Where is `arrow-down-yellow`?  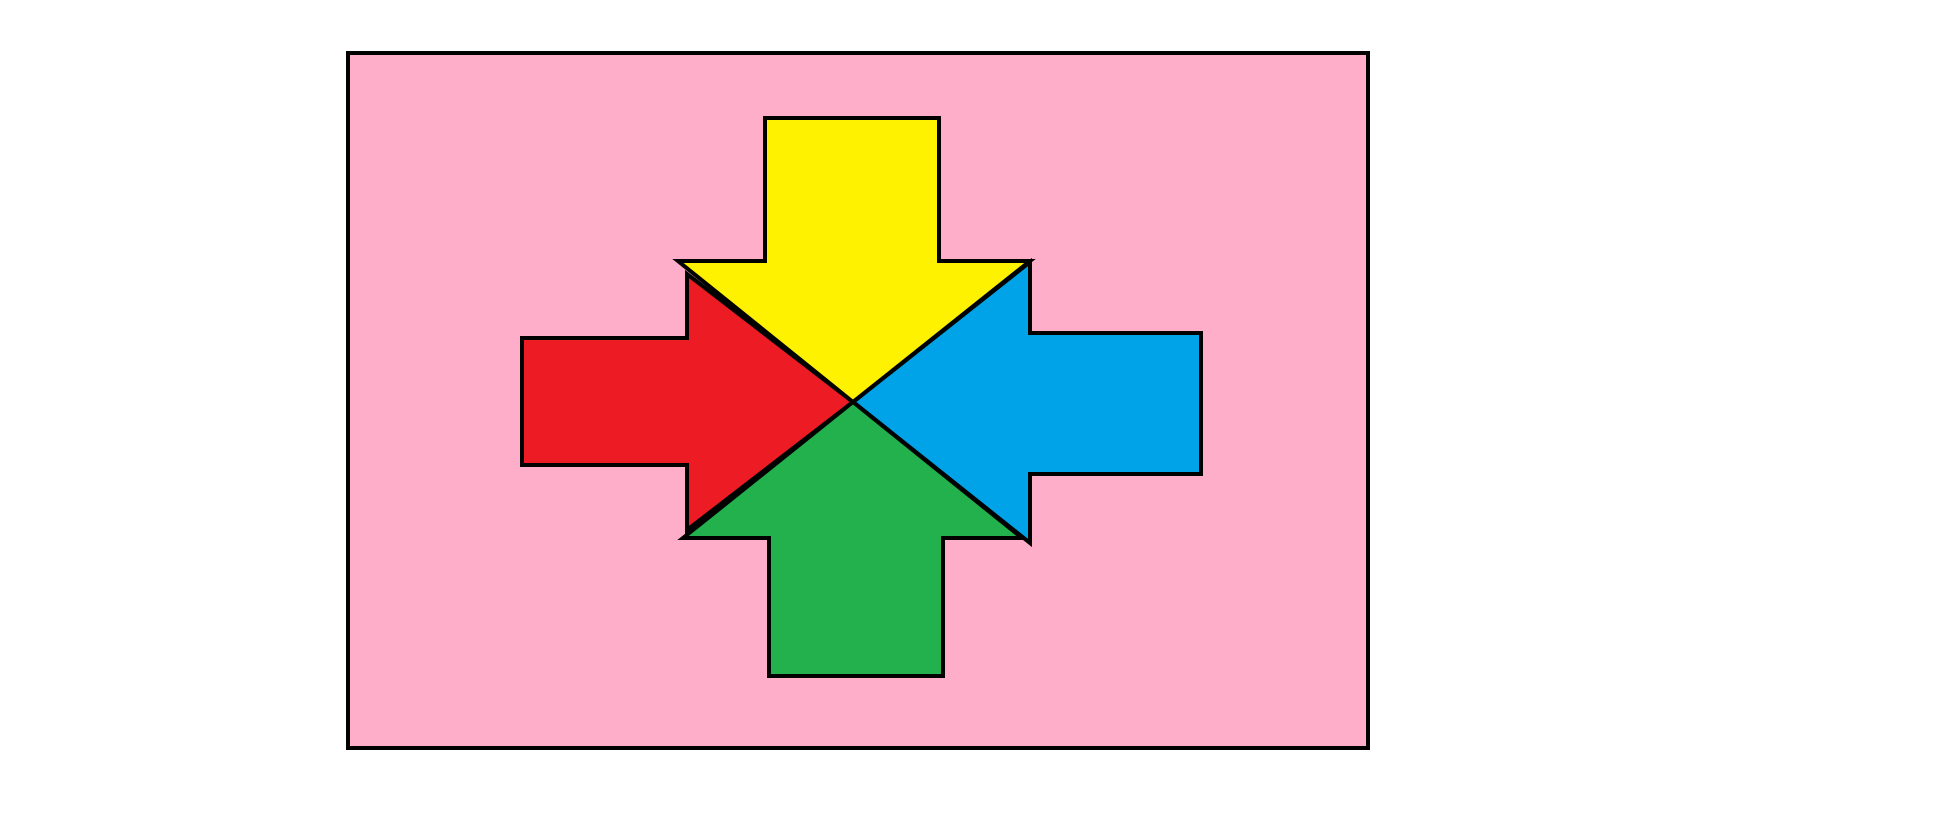 arrow-down-yellow is located at coordinates (854, 260).